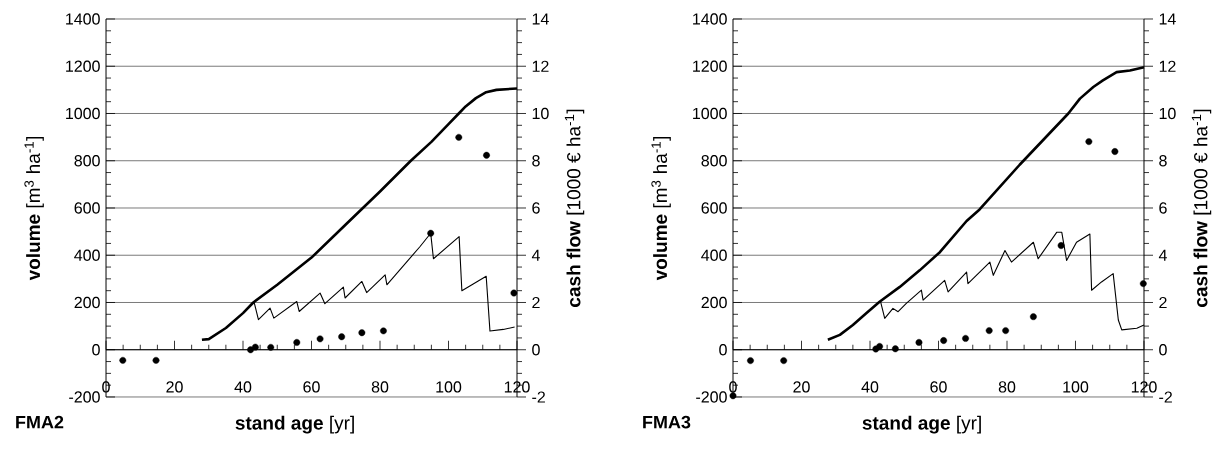  Describe the element at coordinates (667, 422) in the screenshot. I see `text: FMA3` at that location.